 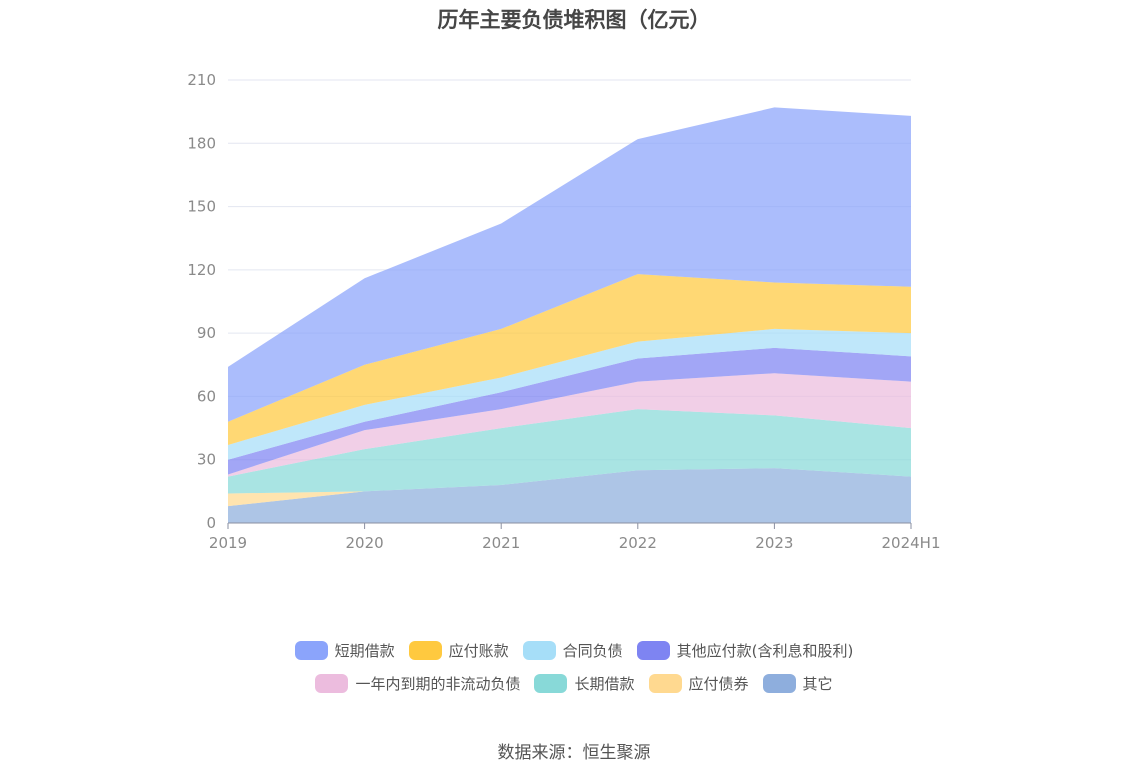 I want to click on legend-label: 长期借款, so click(x=604, y=684).